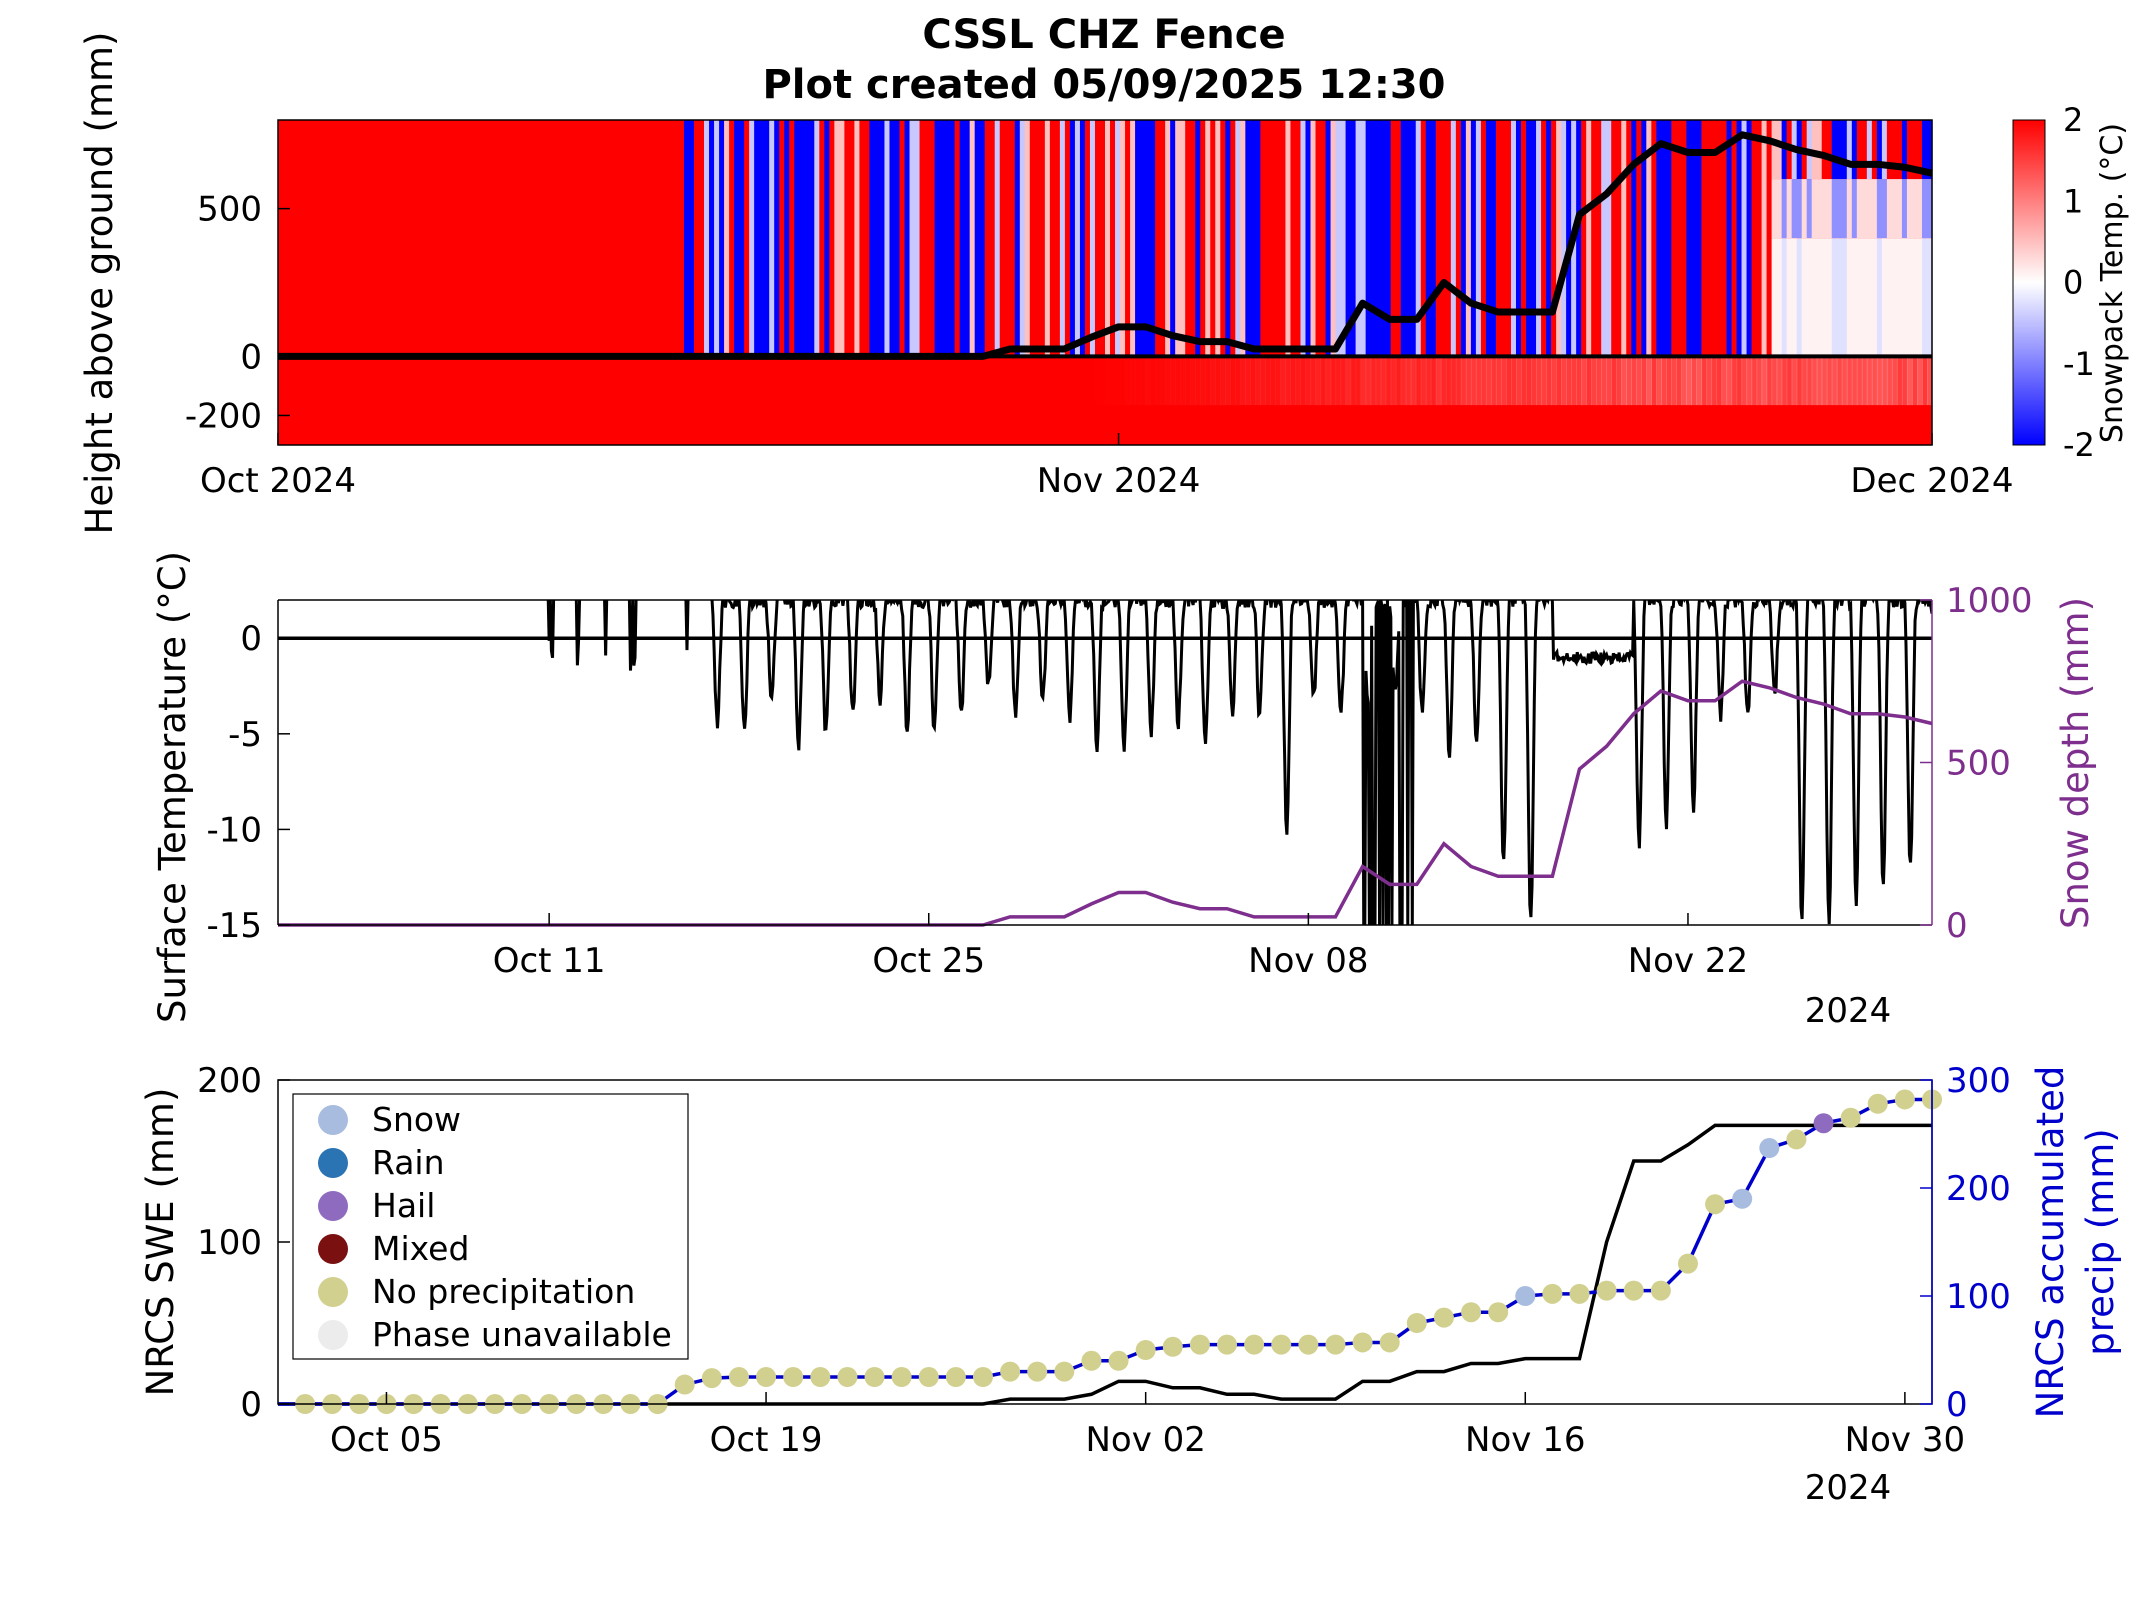 The height and width of the screenshot is (1600, 2133). What do you see at coordinates (2075, 763) in the screenshot?
I see `y2-axis-label: Snow depth (mm)` at bounding box center [2075, 763].